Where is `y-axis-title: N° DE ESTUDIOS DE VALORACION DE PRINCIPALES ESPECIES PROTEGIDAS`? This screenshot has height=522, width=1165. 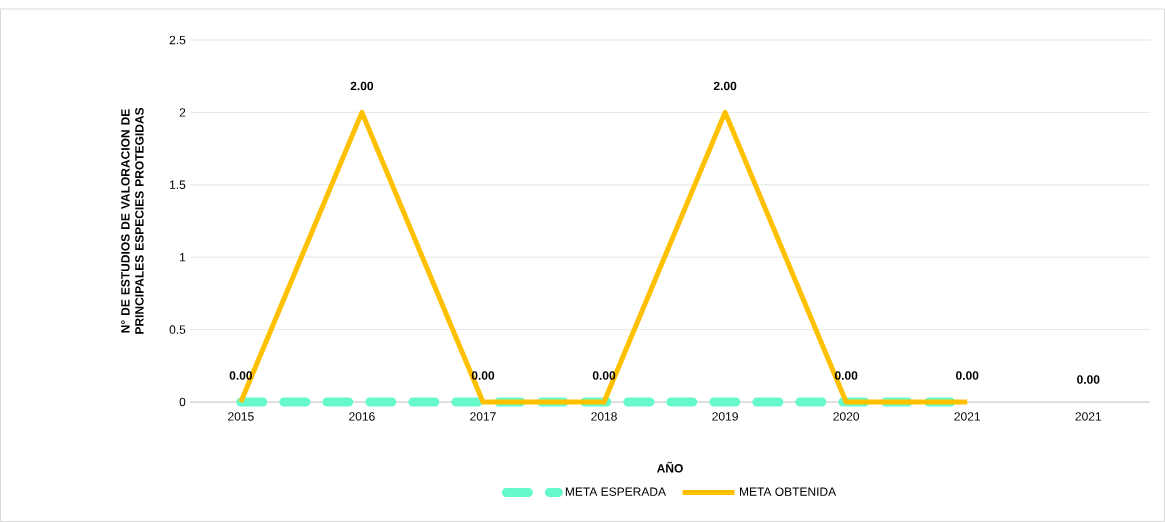
y-axis-title: N° DE ESTUDIOS DE VALORACION DE PRINCIPALES ESPECIES PROTEGIDAS is located at coordinates (132, 220).